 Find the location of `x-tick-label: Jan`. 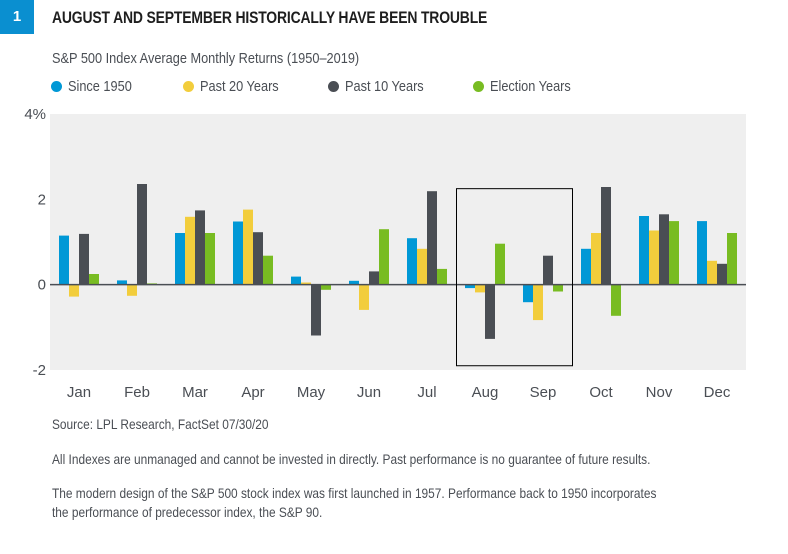

x-tick-label: Jan is located at coordinates (79, 392).